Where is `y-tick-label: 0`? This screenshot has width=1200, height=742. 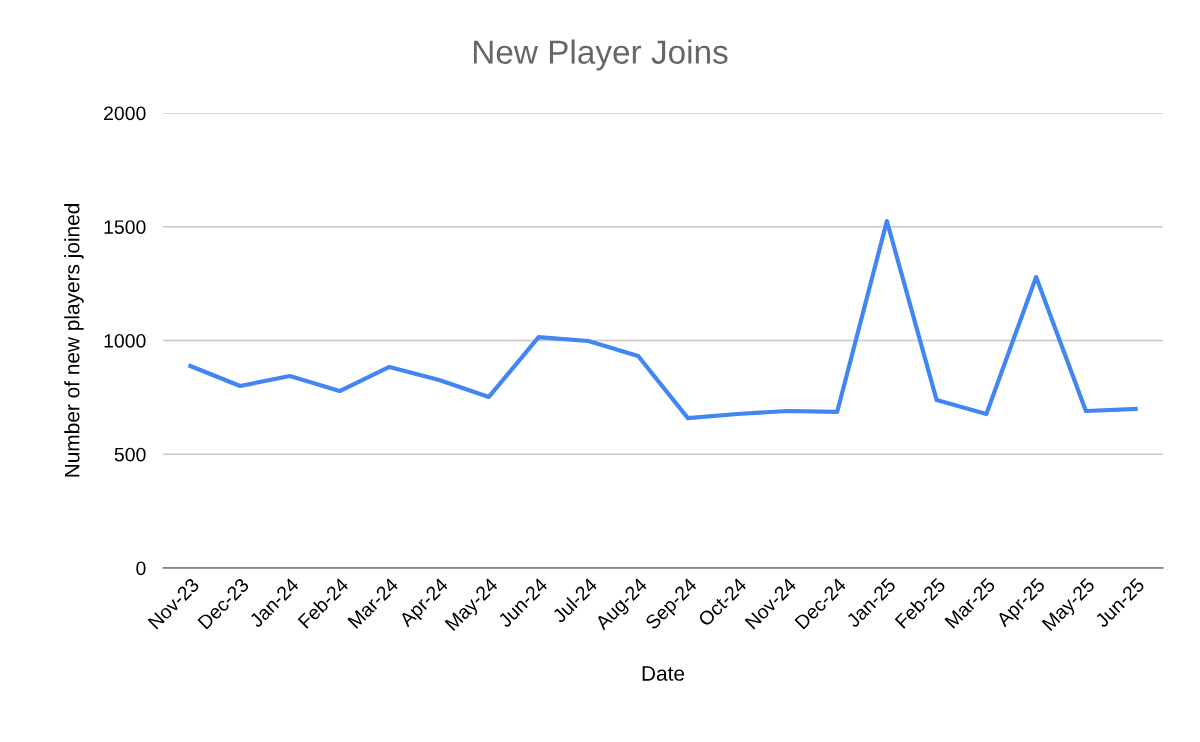 y-tick-label: 0 is located at coordinates (141, 568).